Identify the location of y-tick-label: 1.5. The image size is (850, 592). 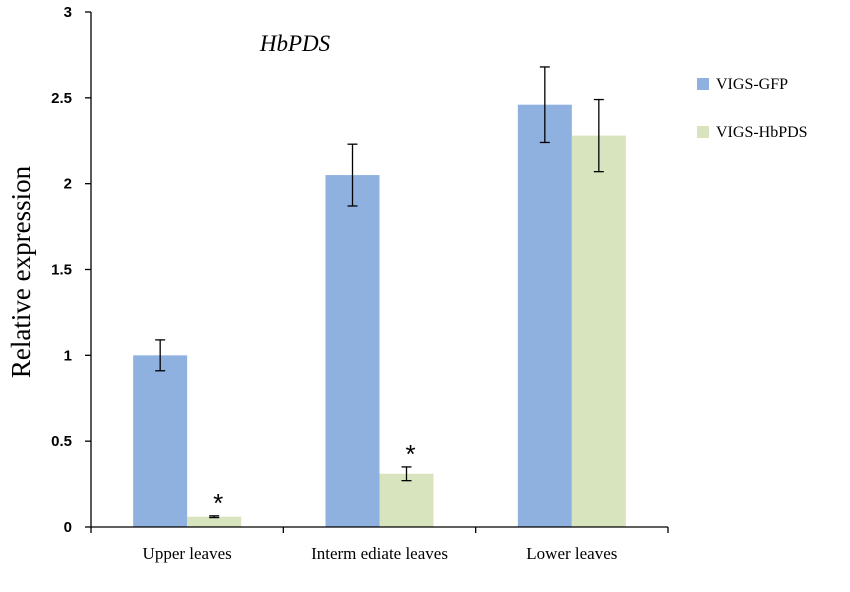
(61, 270).